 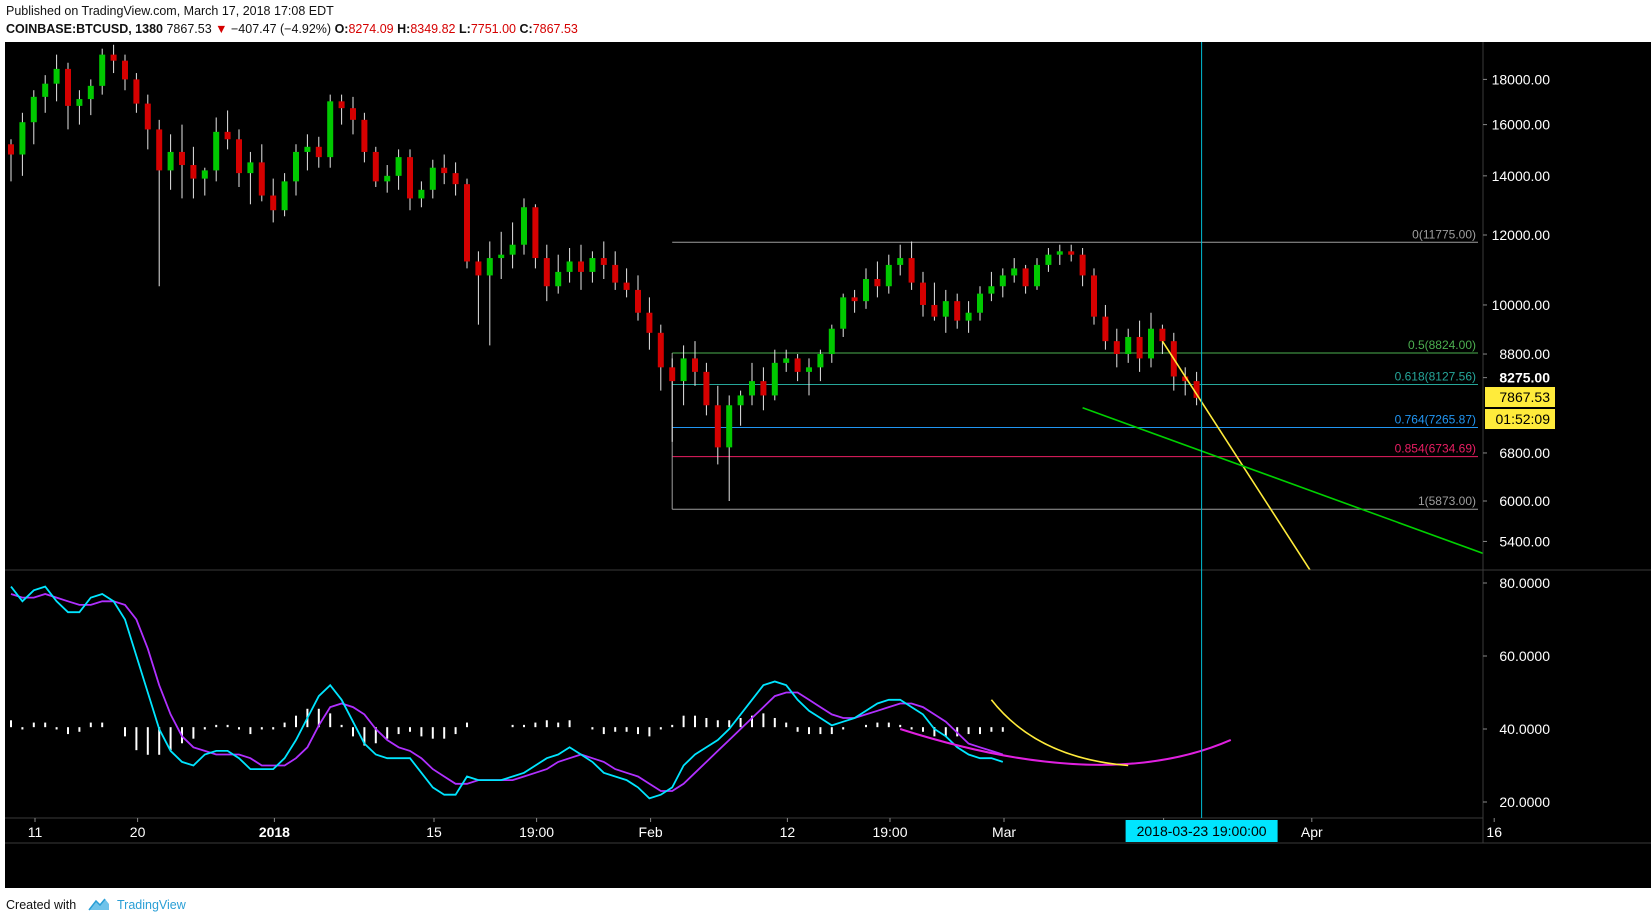 What do you see at coordinates (35, 832) in the screenshot?
I see `x-tick-label: 11` at bounding box center [35, 832].